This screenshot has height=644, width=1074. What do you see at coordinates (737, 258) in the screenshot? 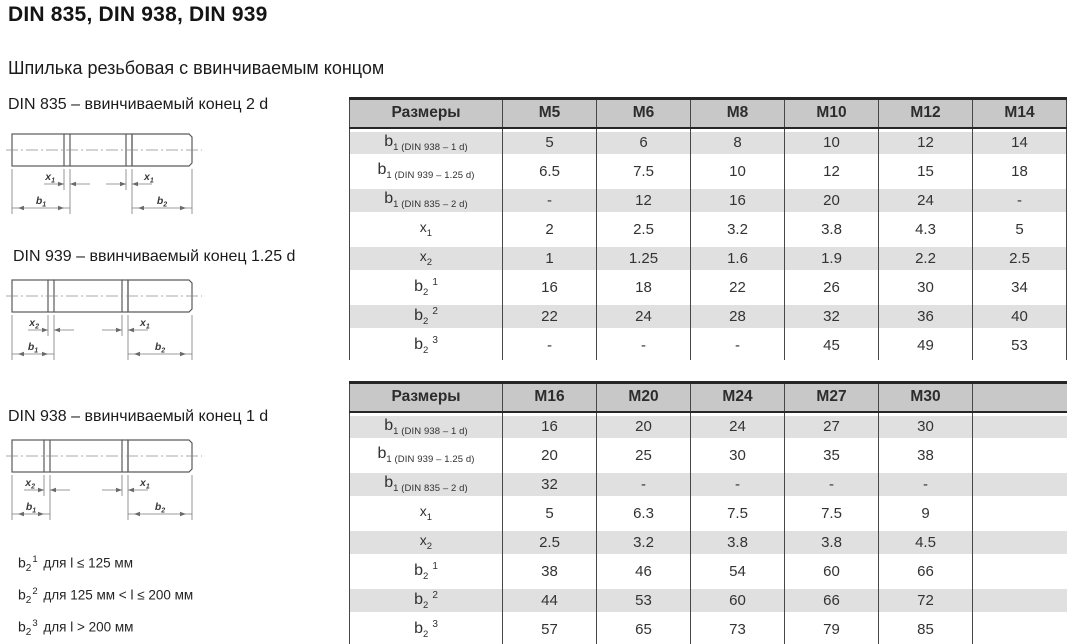
I see `value-cell: 1.6` at bounding box center [737, 258].